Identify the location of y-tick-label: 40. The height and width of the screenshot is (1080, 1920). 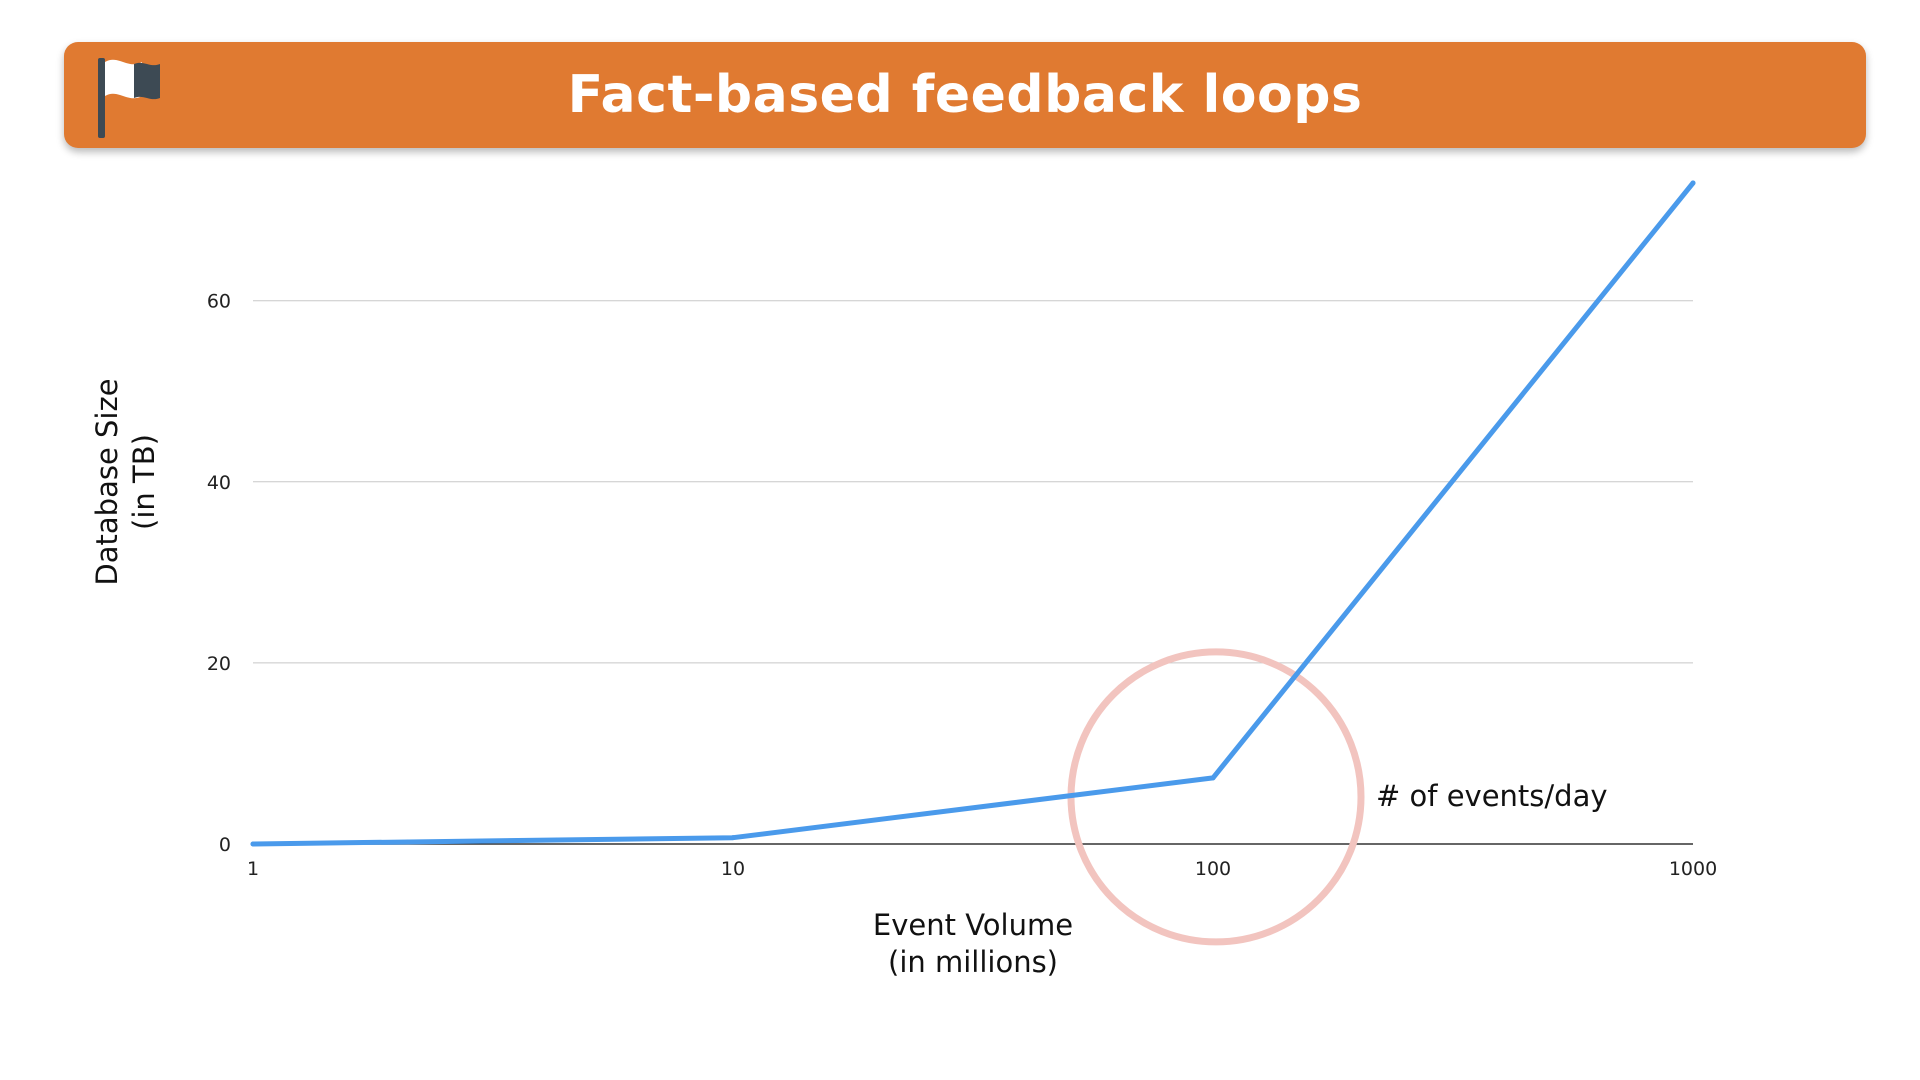
(219, 483).